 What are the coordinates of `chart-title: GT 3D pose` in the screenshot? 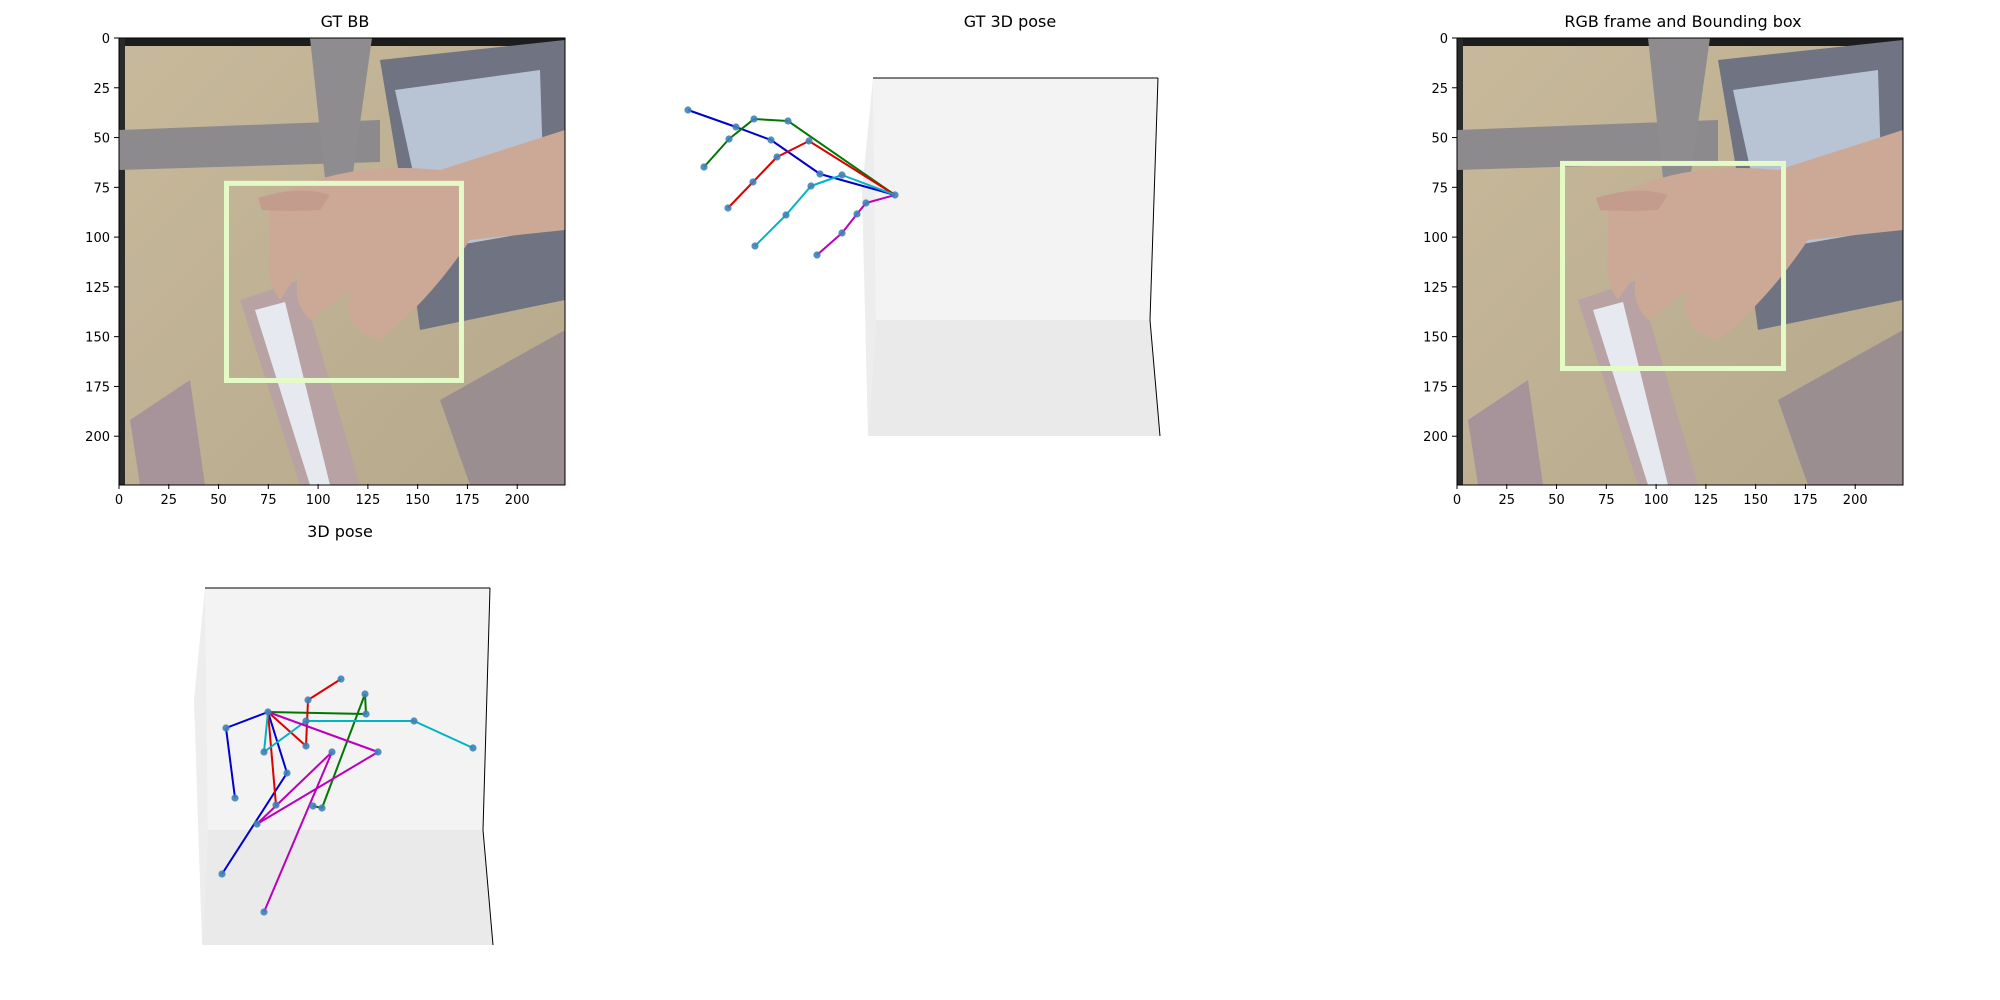 It's located at (1010, 21).